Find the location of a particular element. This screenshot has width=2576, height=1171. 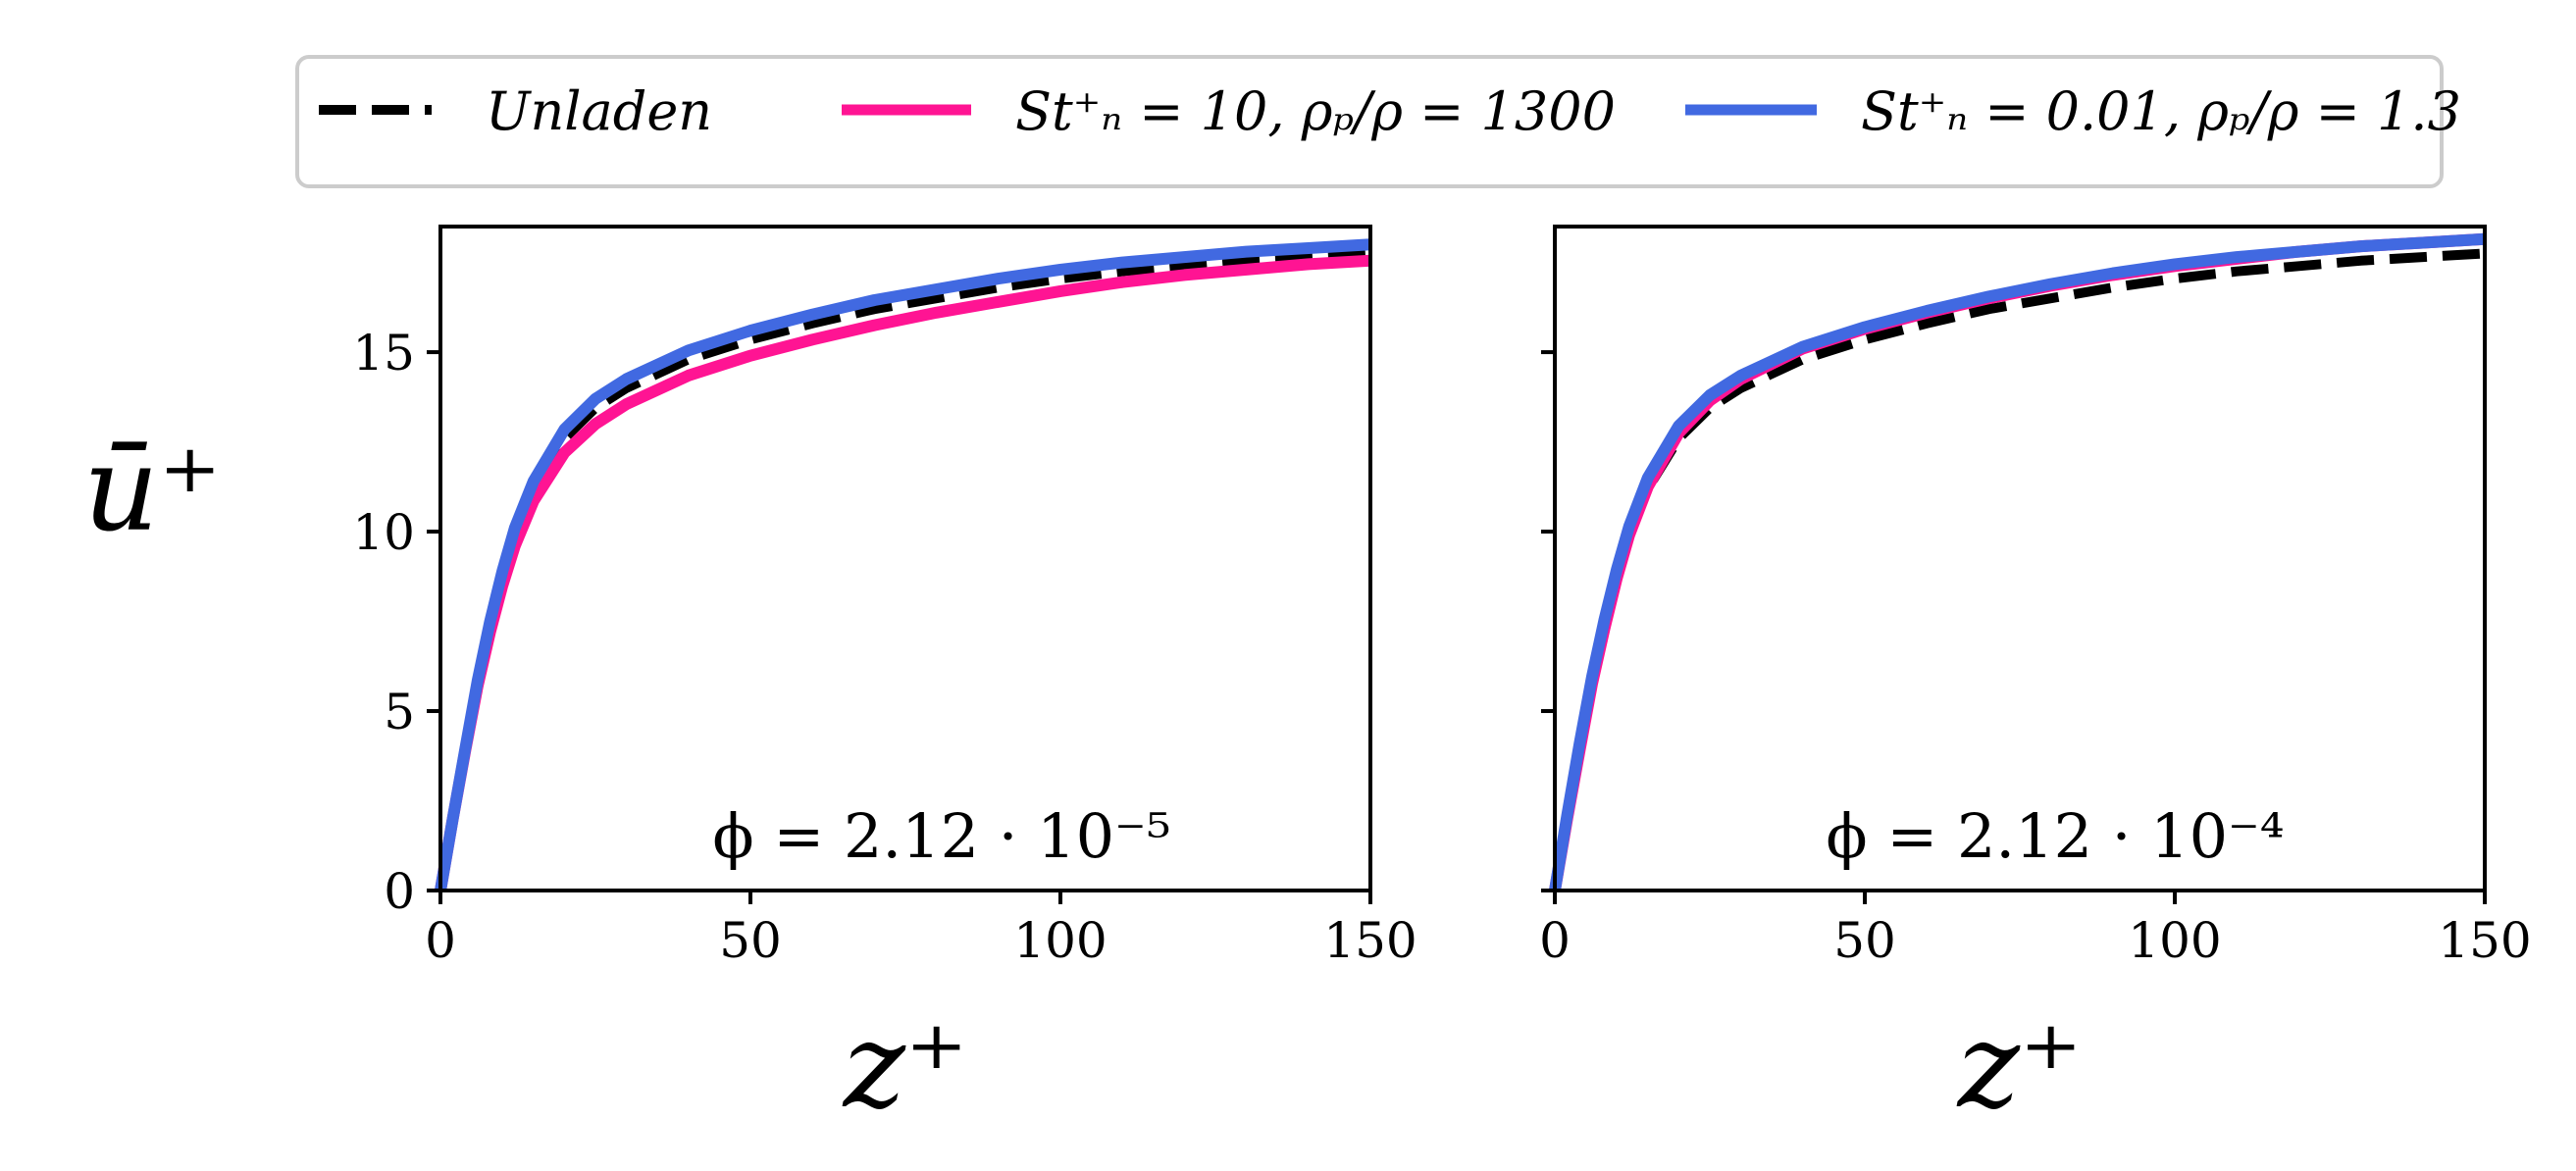

annotation-right: ϕ = 2.12 · 10⁻⁴ is located at coordinates (2055, 836).